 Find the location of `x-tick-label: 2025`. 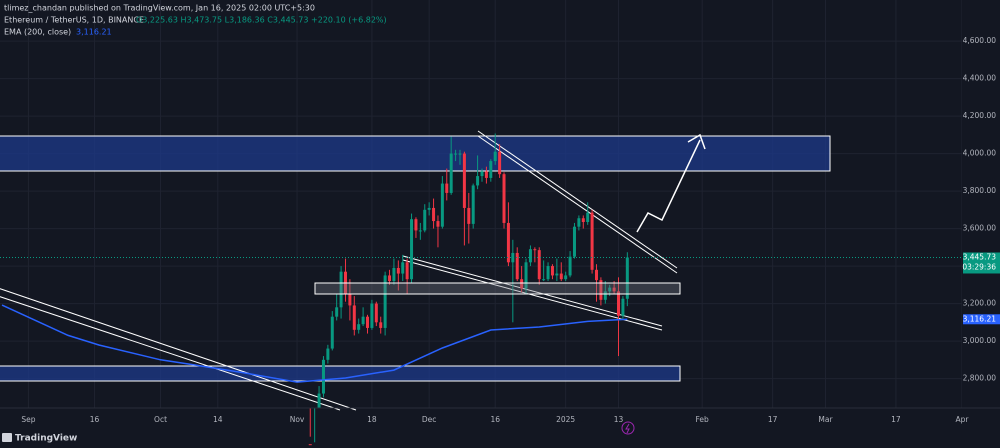

x-tick-label: 2025 is located at coordinates (565, 419).